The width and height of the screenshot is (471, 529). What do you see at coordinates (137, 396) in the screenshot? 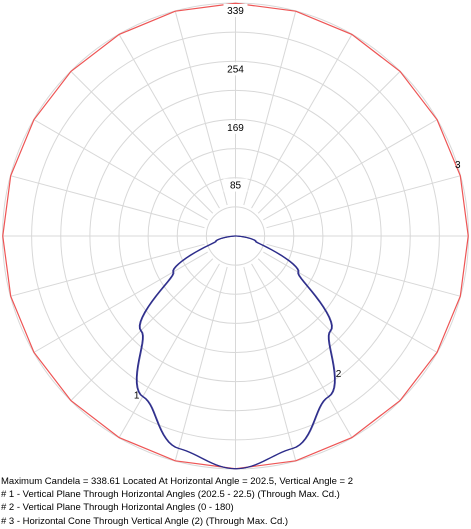
I see `series-1-marker: 1` at bounding box center [137, 396].